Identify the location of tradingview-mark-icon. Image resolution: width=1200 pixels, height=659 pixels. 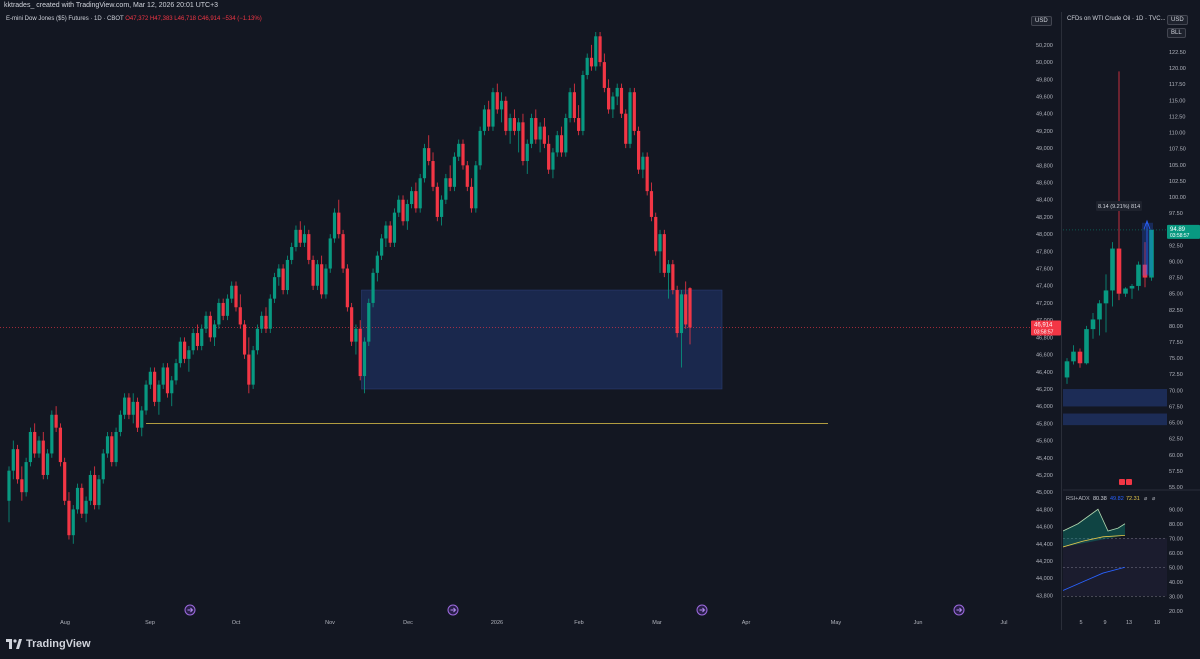
(14, 644).